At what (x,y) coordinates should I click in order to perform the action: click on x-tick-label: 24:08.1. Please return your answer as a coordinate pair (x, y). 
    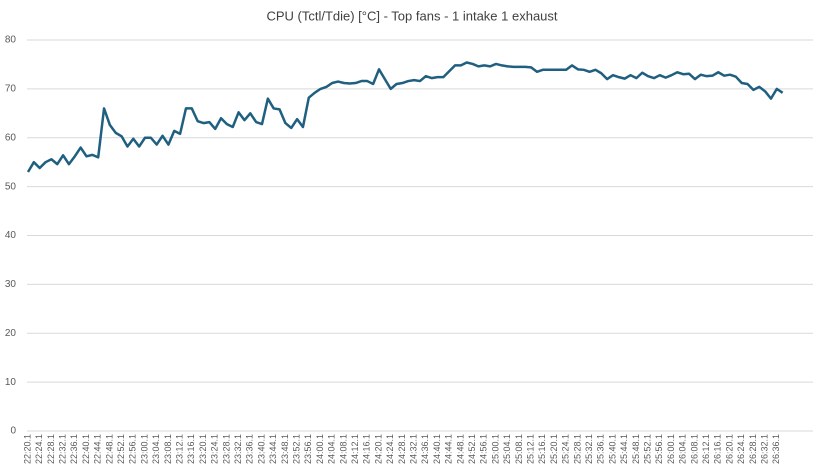
    Looking at the image, I should click on (343, 449).